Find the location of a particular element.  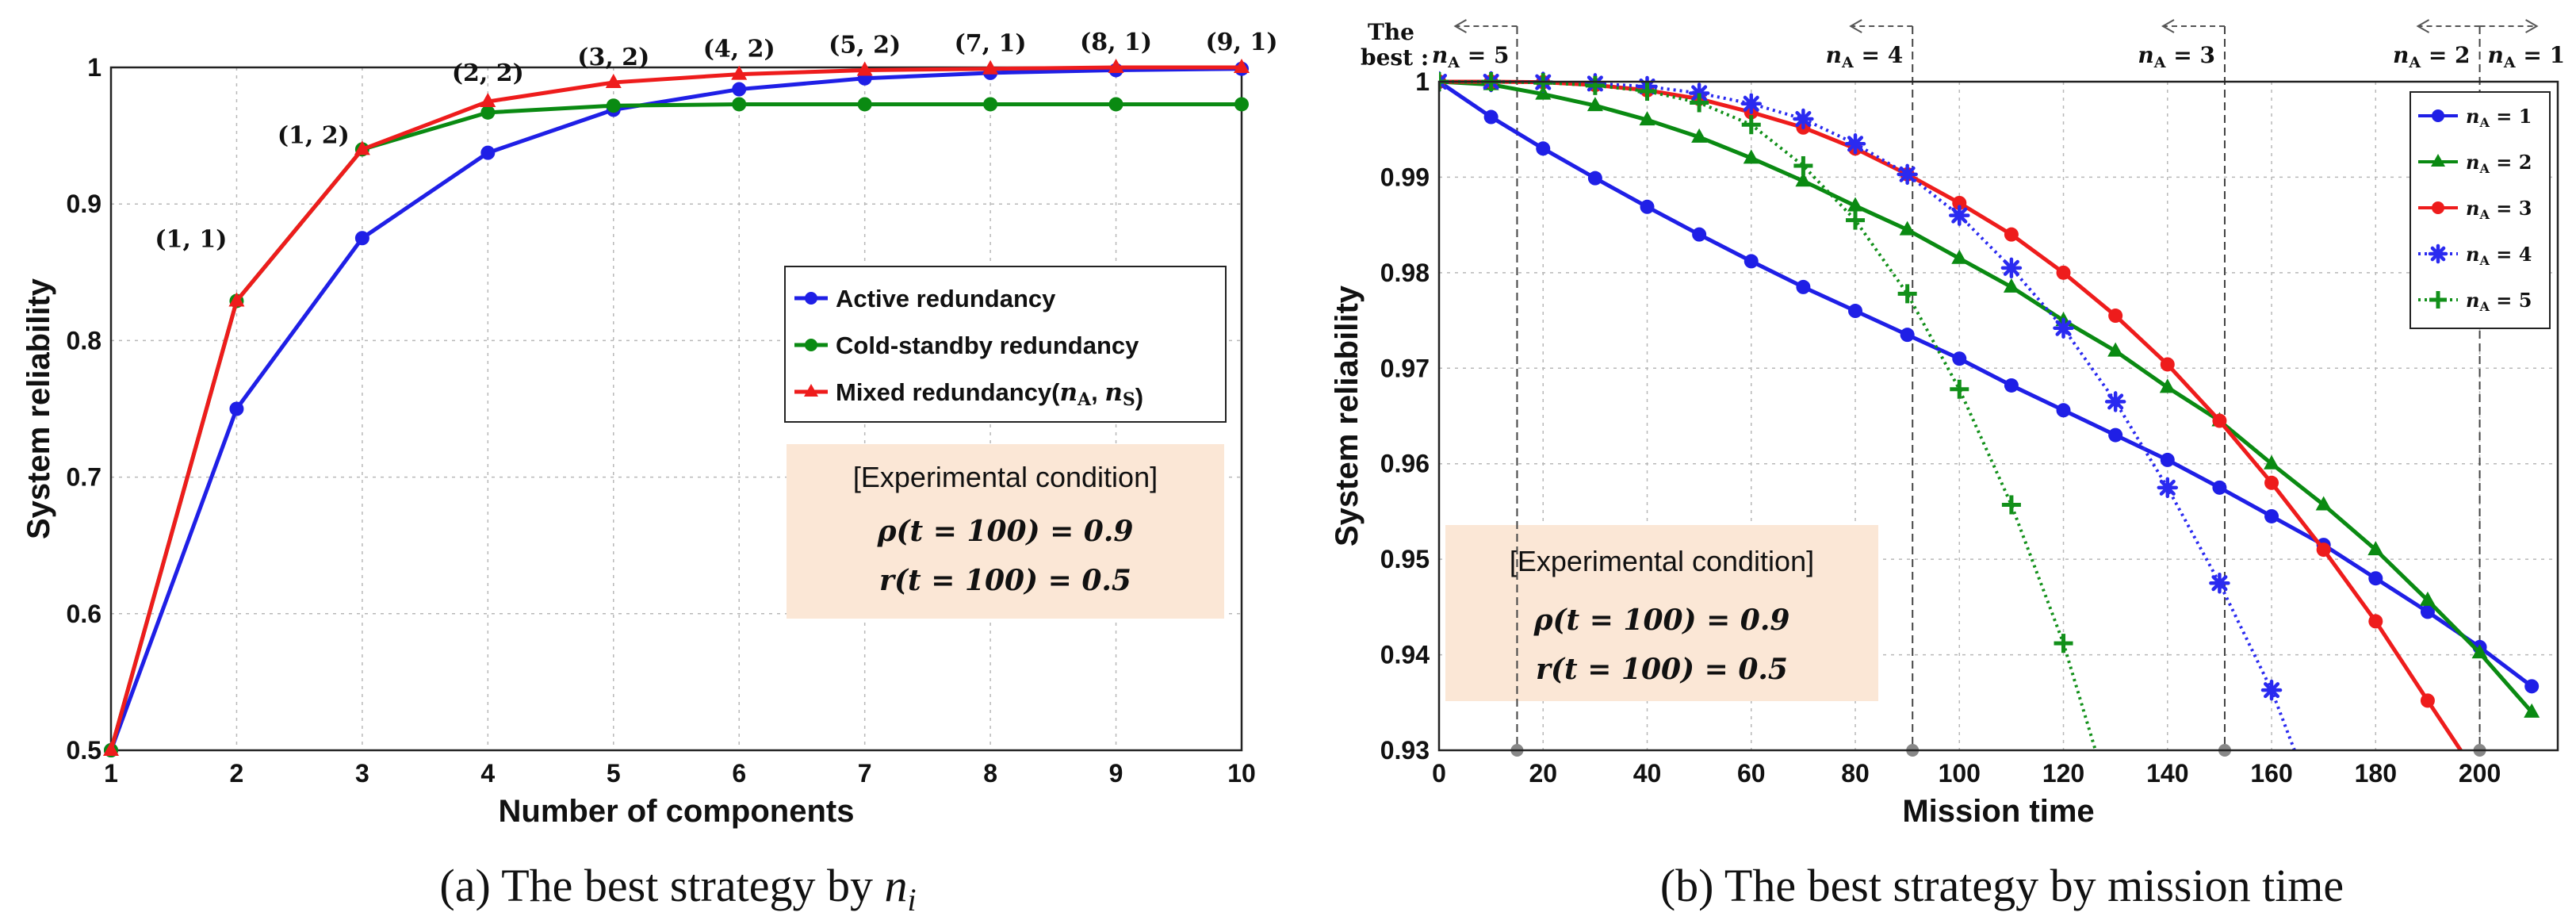

y-tick-label: 0.94 is located at coordinates (1405, 655).